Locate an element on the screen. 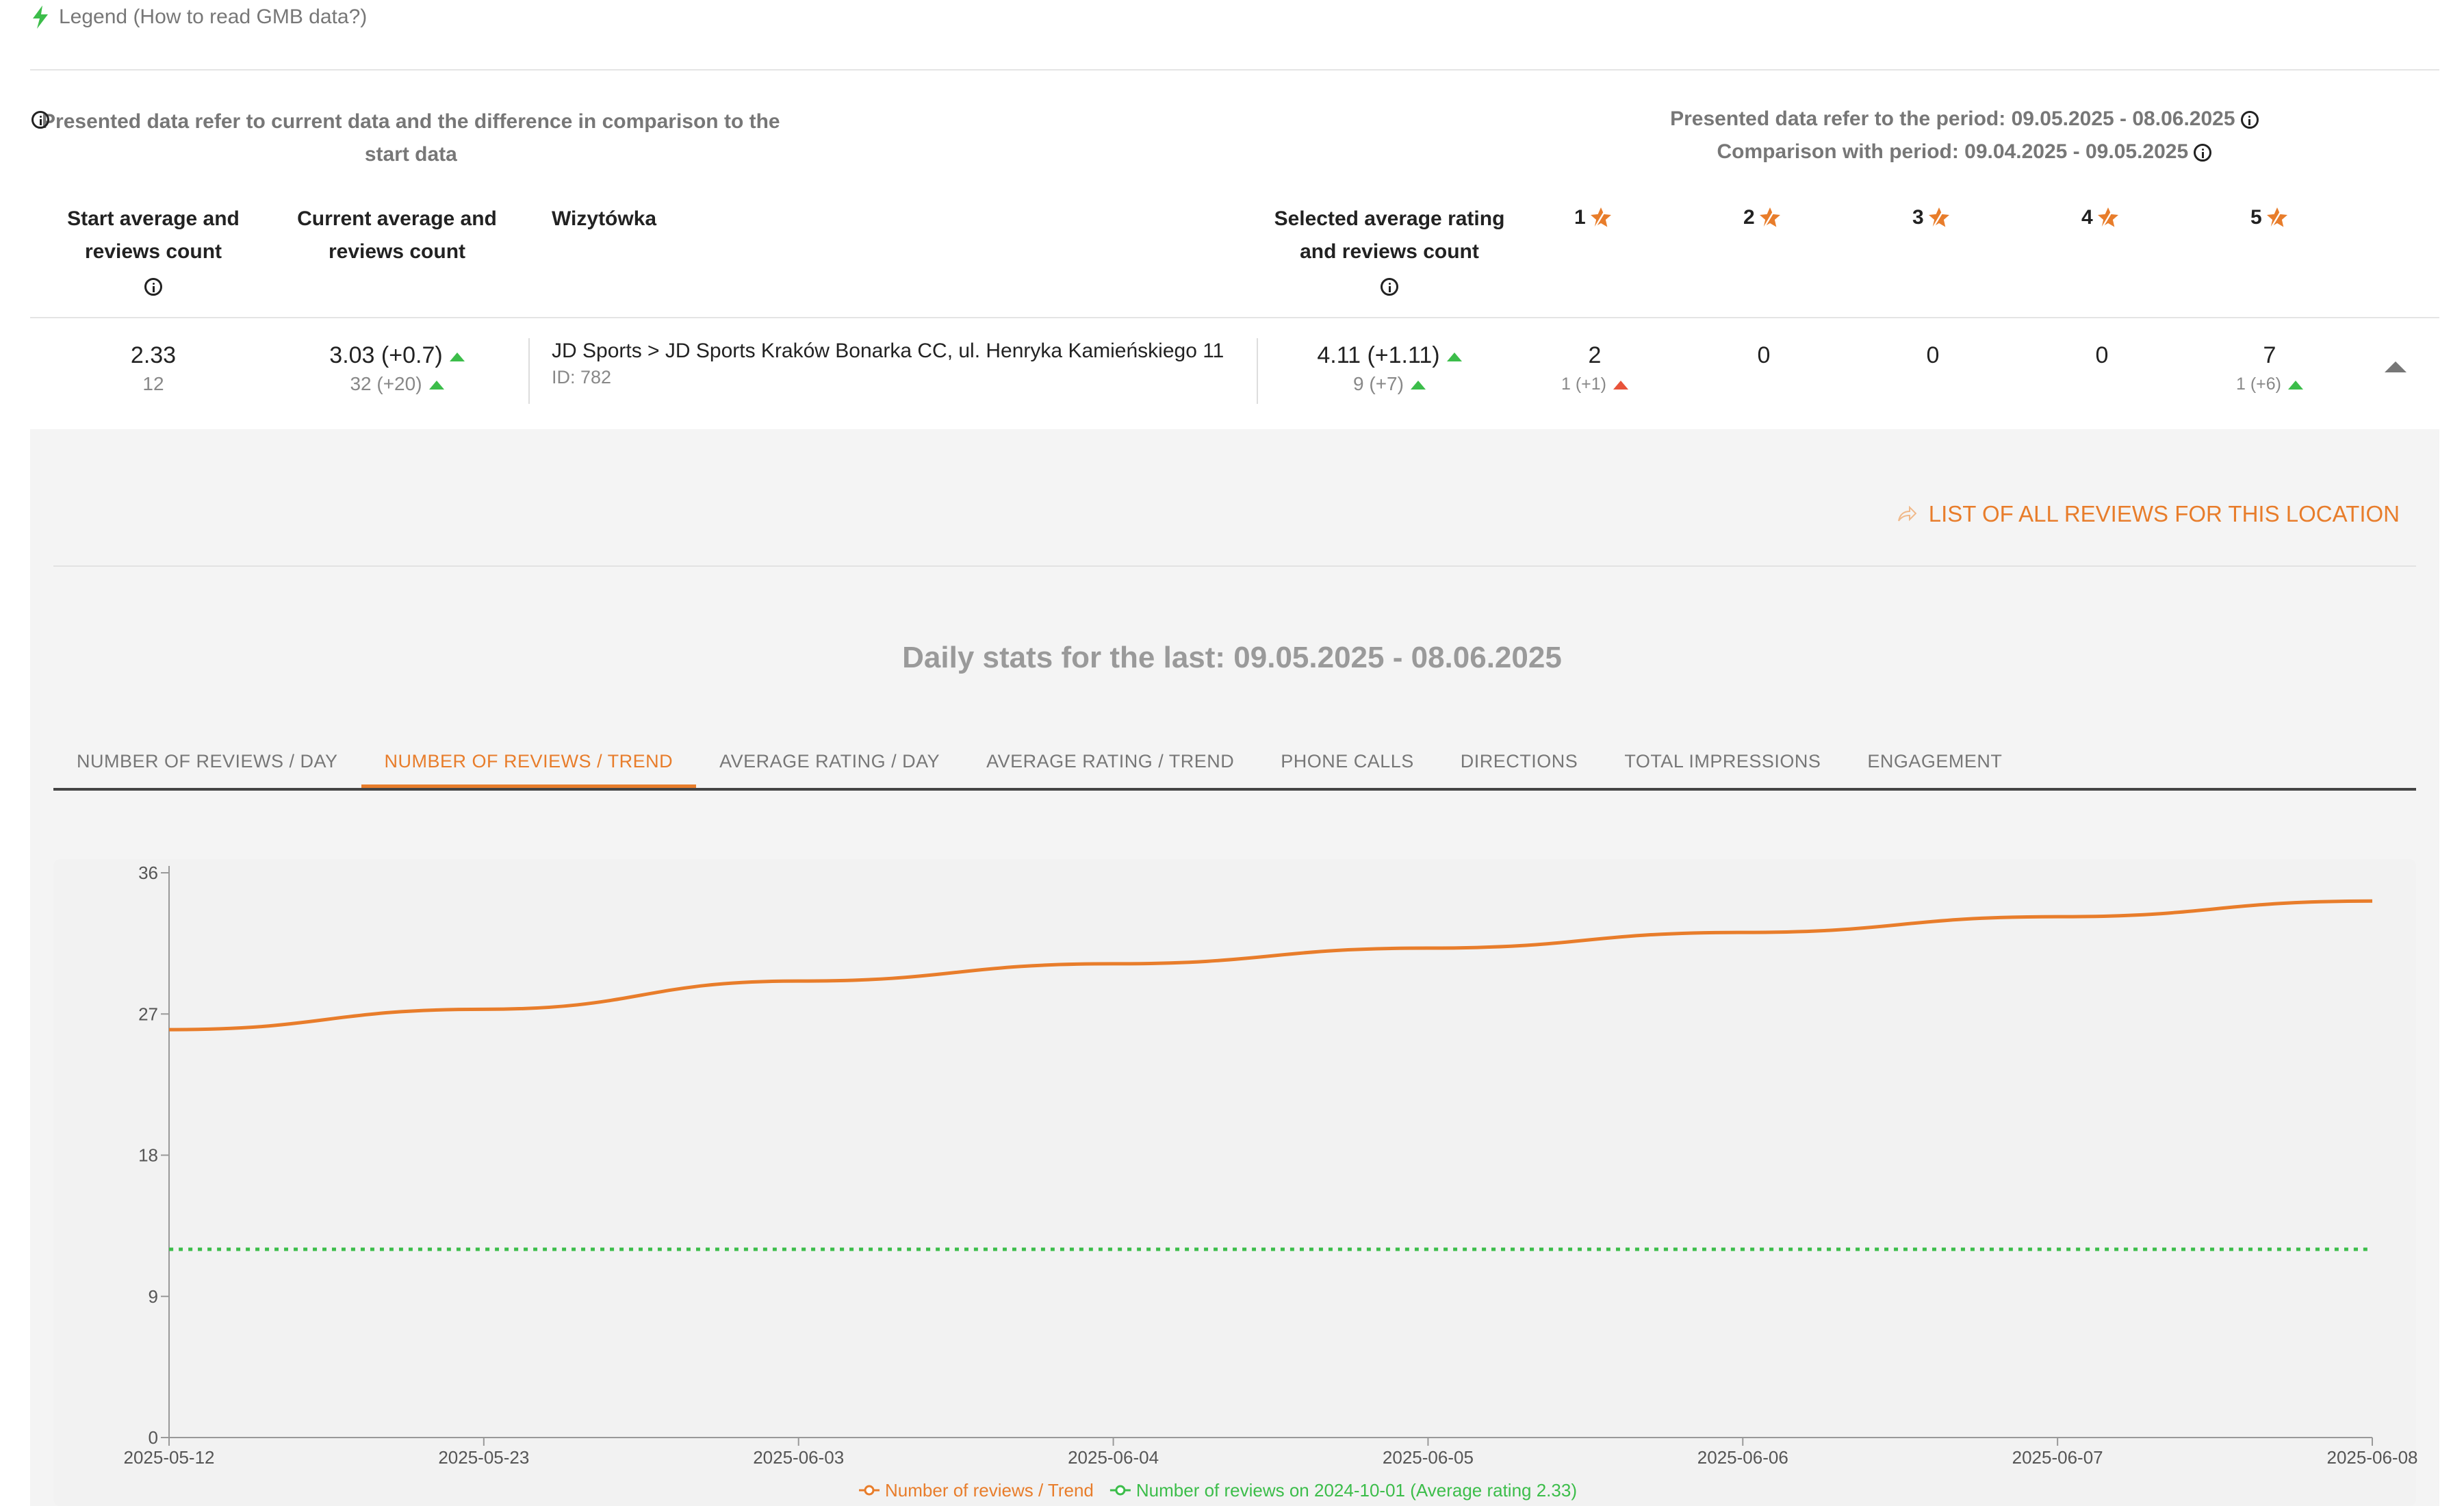 This screenshot has width=2464, height=1506. reviews-list-link: LIST OF ALL REVIEWS FOR THIS LOCATION is located at coordinates (2148, 514).